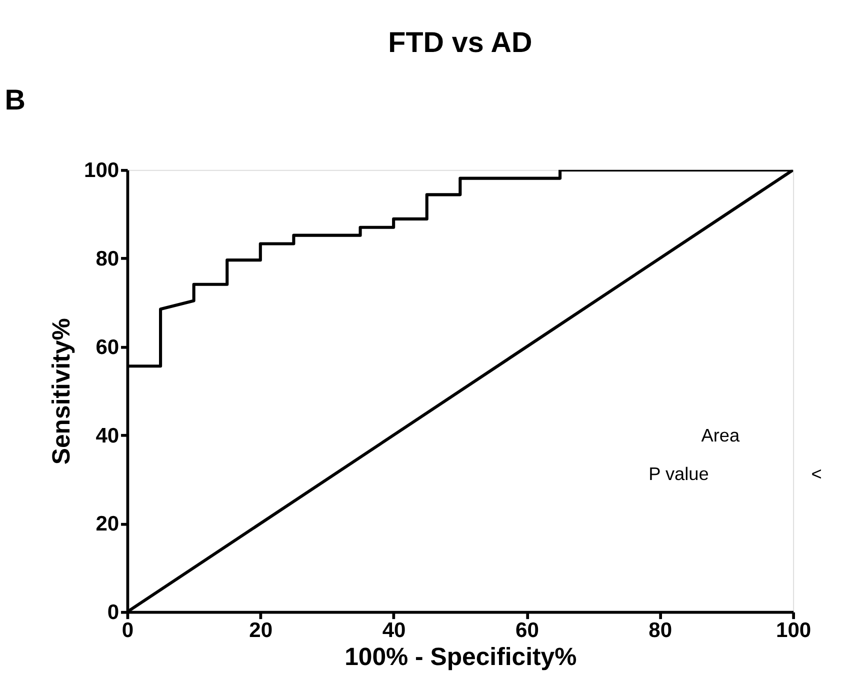  What do you see at coordinates (660, 630) in the screenshot?
I see `x-tick-label: 80` at bounding box center [660, 630].